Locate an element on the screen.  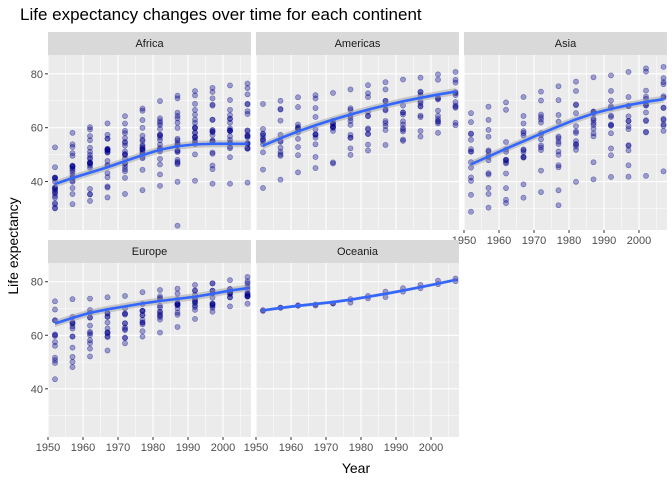
panel-europe: Europe 40 60 80 1950 1960 1970 1980 1990 2000 is located at coordinates (141, 347).